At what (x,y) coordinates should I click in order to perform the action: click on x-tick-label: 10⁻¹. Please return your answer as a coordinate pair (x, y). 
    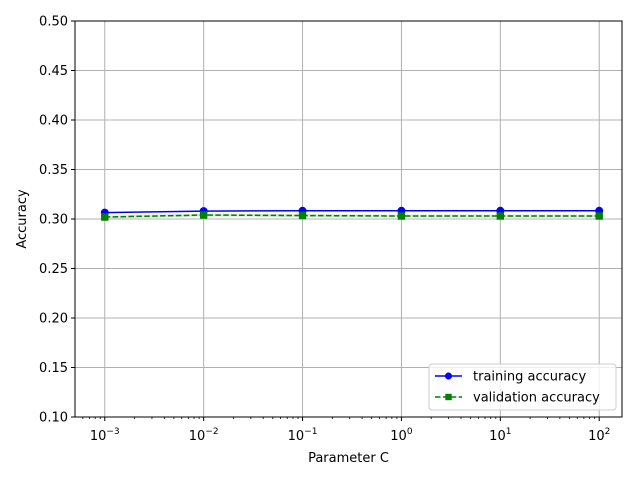
    Looking at the image, I should click on (303, 435).